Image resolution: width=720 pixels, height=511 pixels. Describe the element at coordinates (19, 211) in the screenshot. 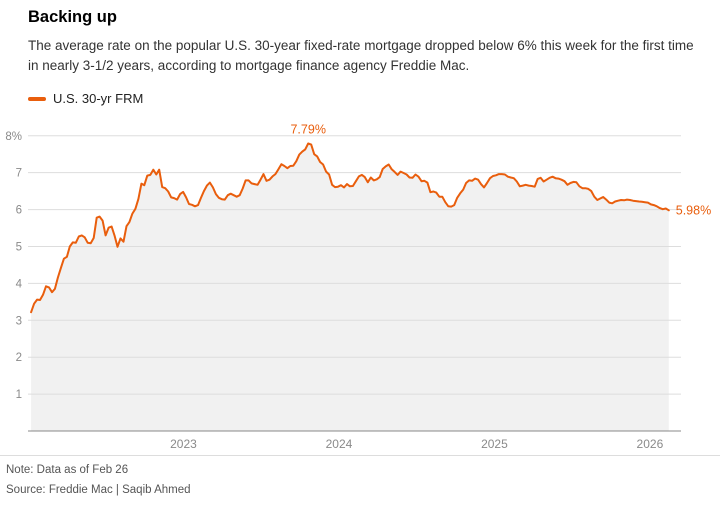

I see `y-tick-label-6: 6` at that location.